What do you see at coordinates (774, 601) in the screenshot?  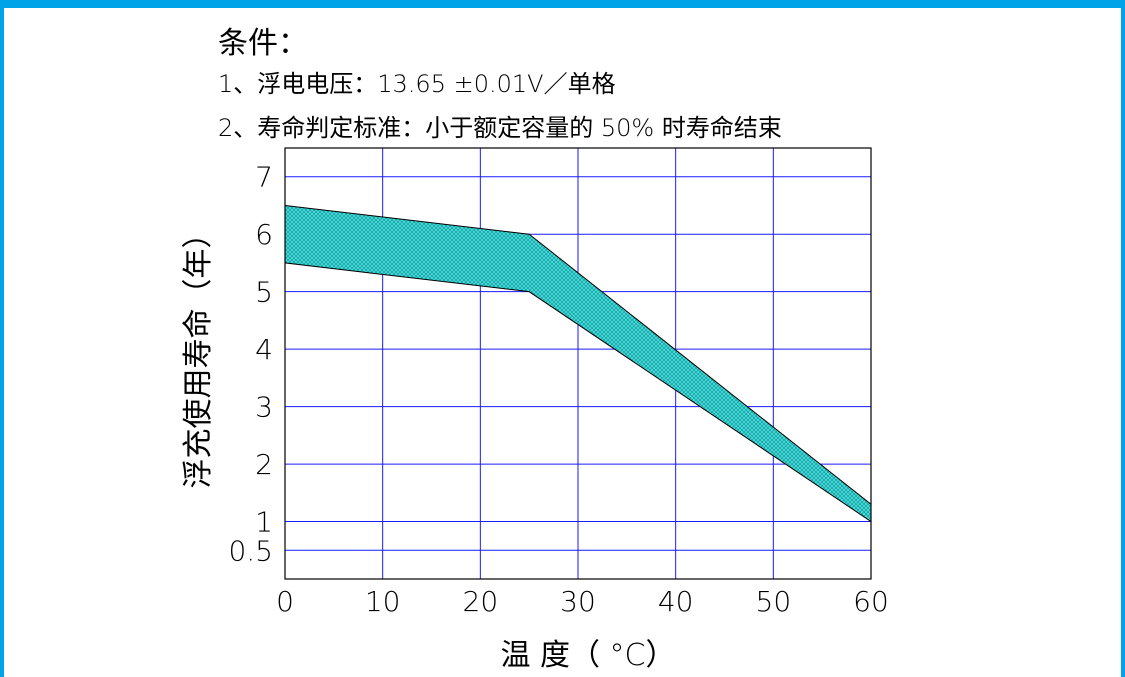 I see `x-tick-label: 50` at bounding box center [774, 601].